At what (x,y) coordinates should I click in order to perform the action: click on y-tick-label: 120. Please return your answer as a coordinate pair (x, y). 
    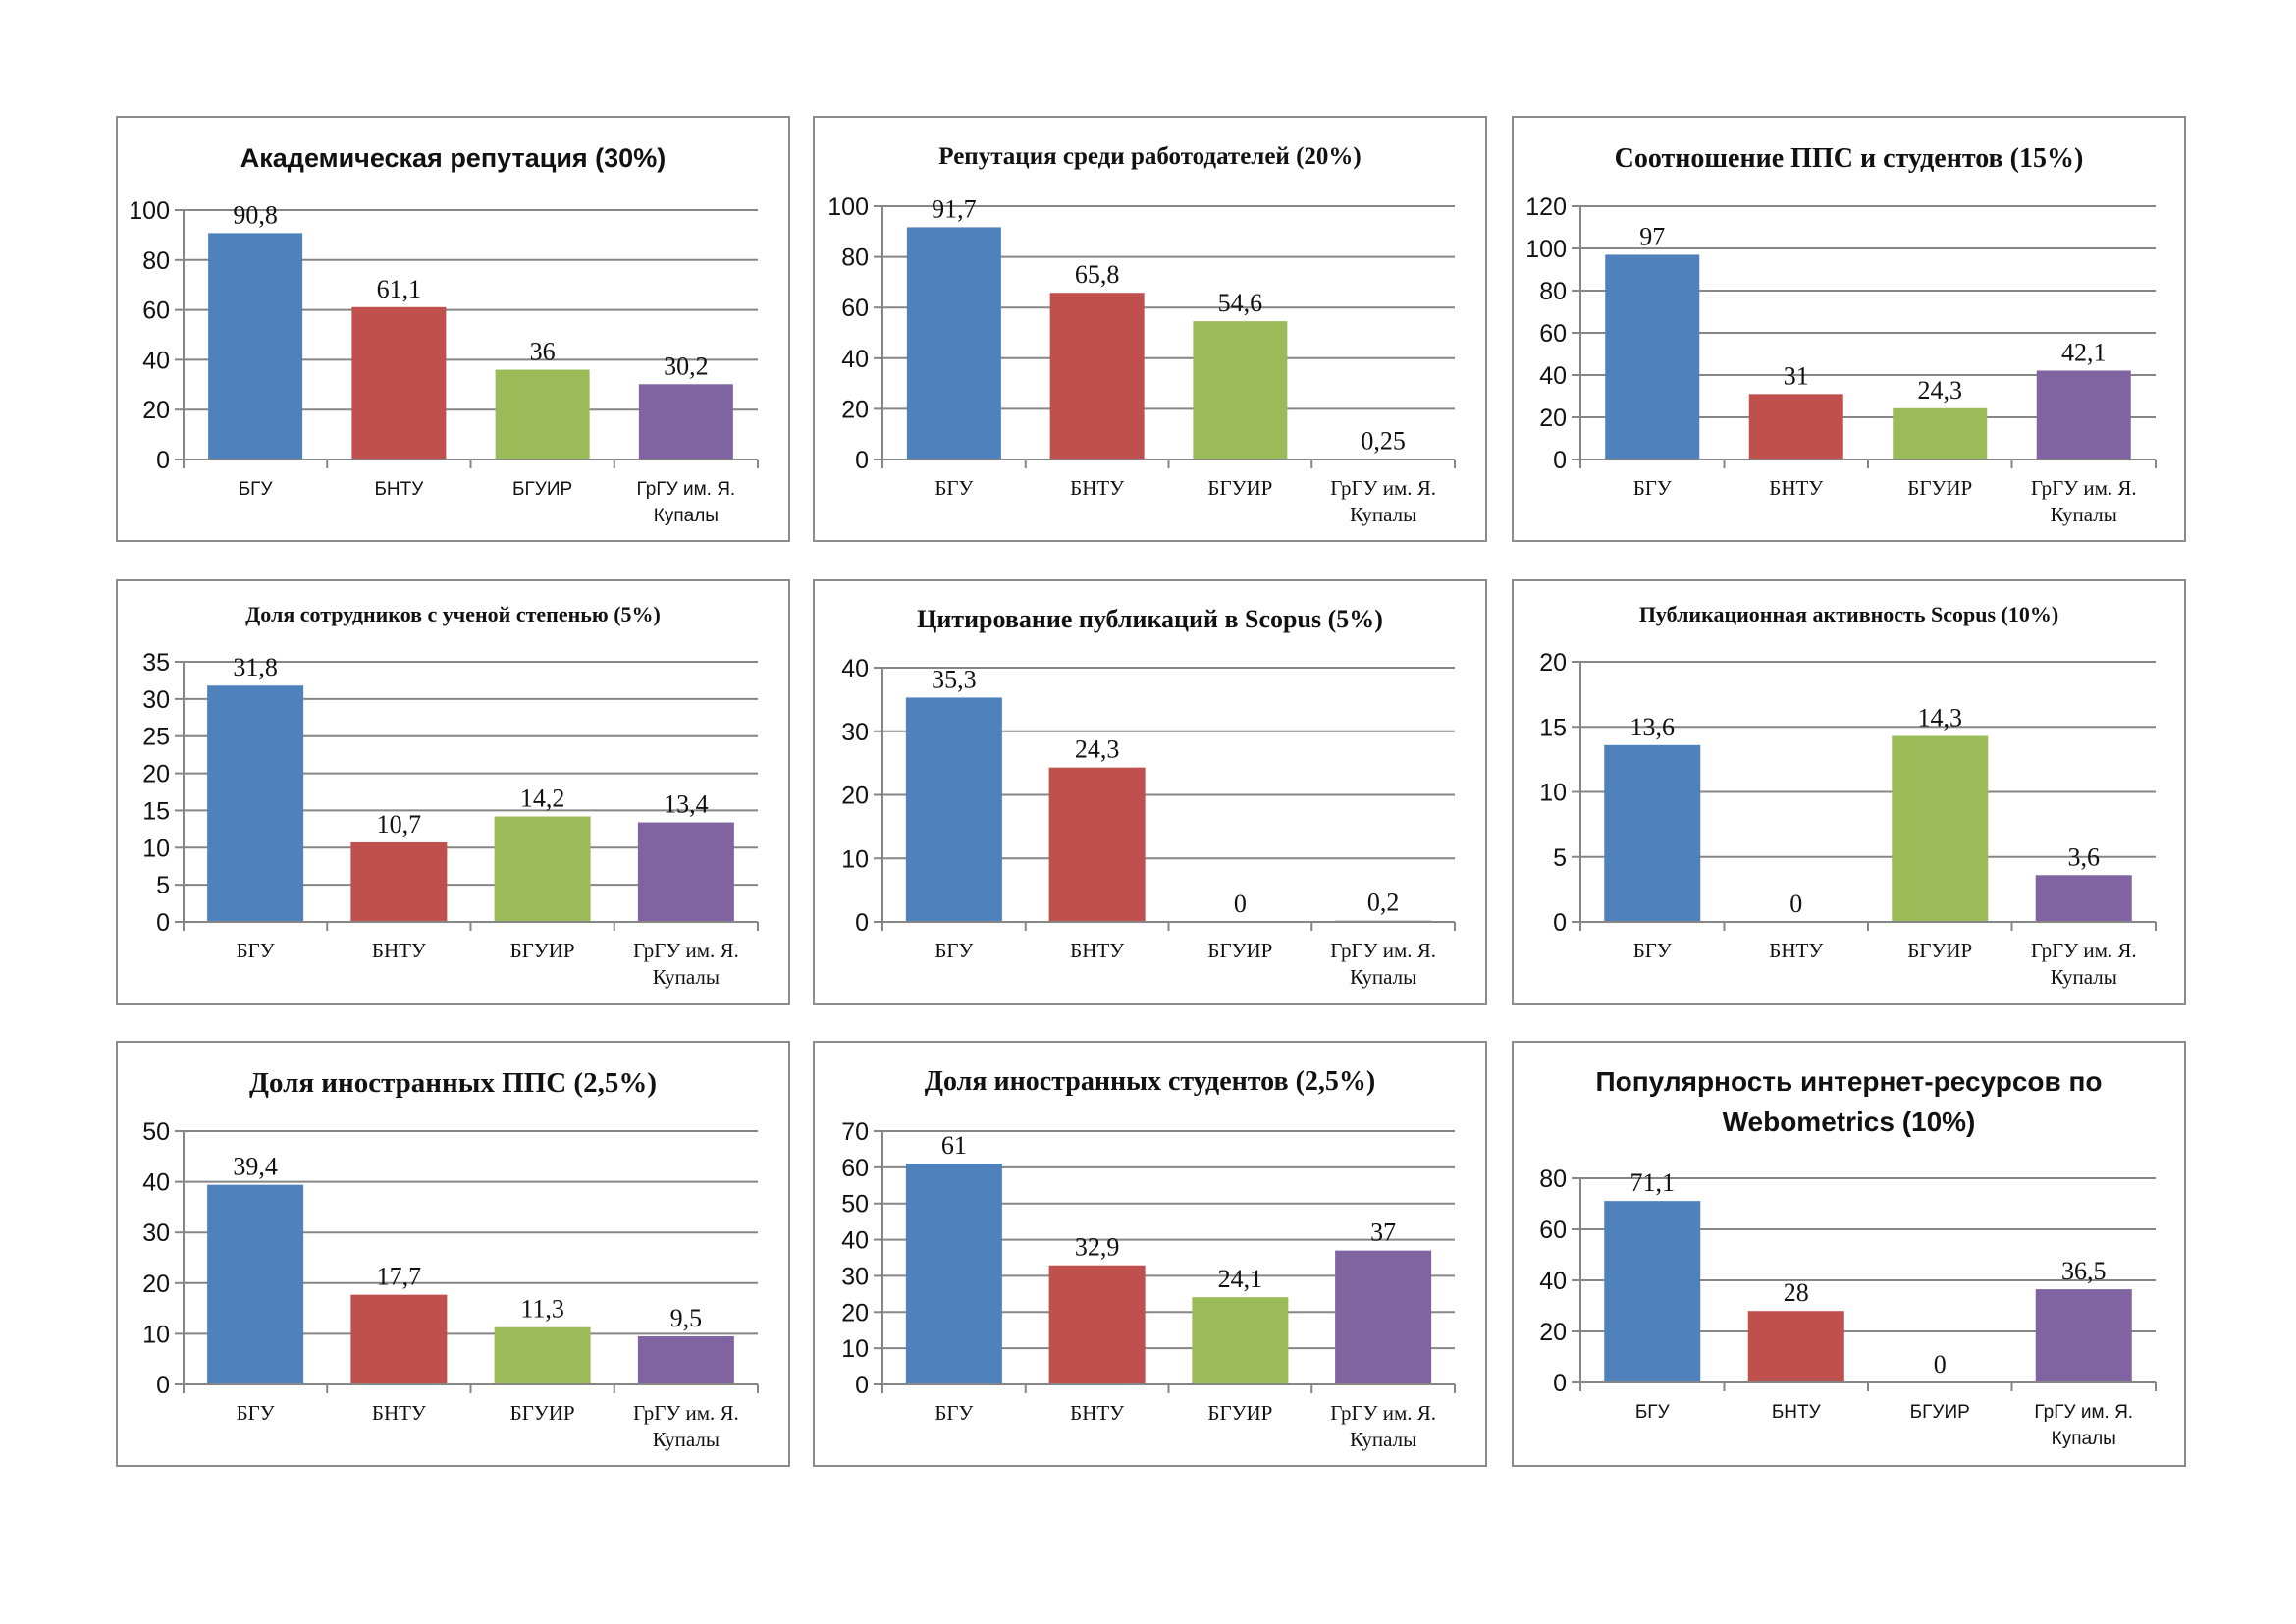
    Looking at the image, I should click on (1546, 207).